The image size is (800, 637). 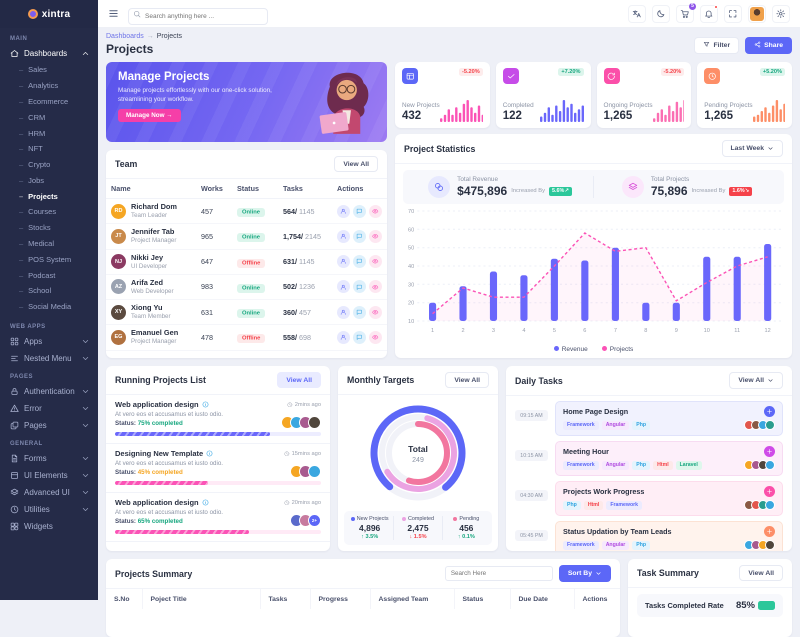 What do you see at coordinates (770, 149) in the screenshot?
I see `chevron-down-icon` at bounding box center [770, 149].